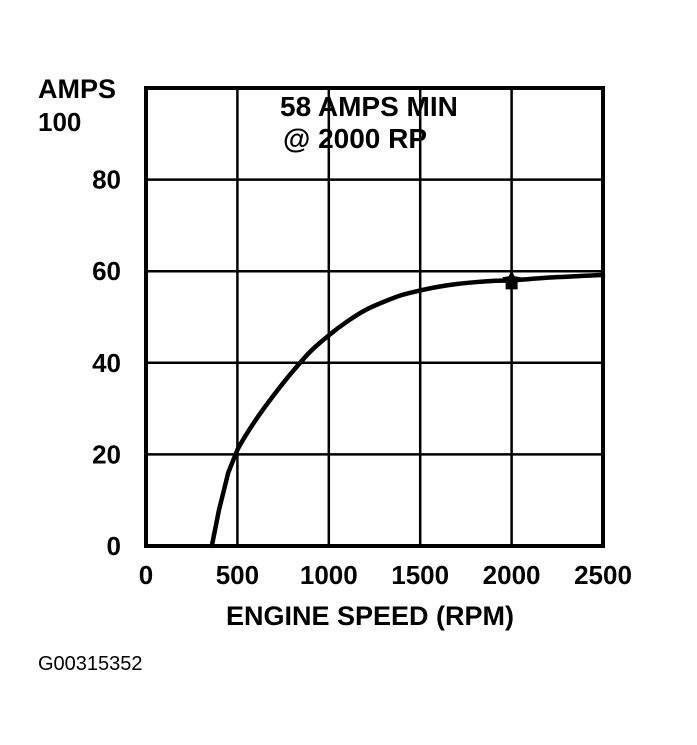  What do you see at coordinates (106, 363) in the screenshot?
I see `y-tick-label-40: 40` at bounding box center [106, 363].